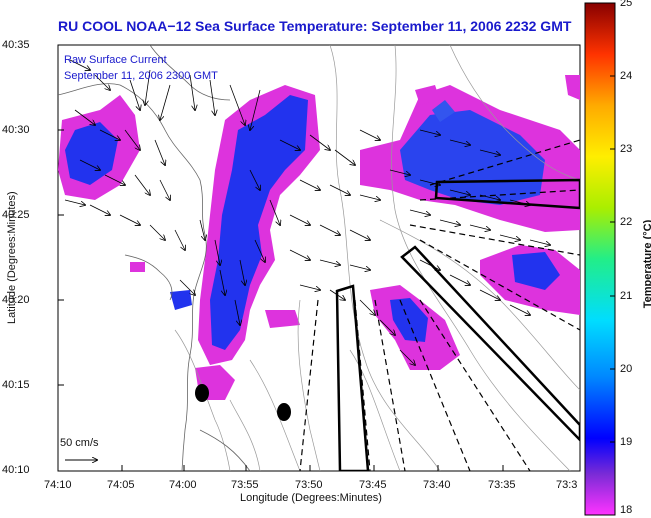 Image resolution: width=651 pixels, height=518 pixels. I want to click on colorbar-label: Temperature (°C), so click(646, 264).